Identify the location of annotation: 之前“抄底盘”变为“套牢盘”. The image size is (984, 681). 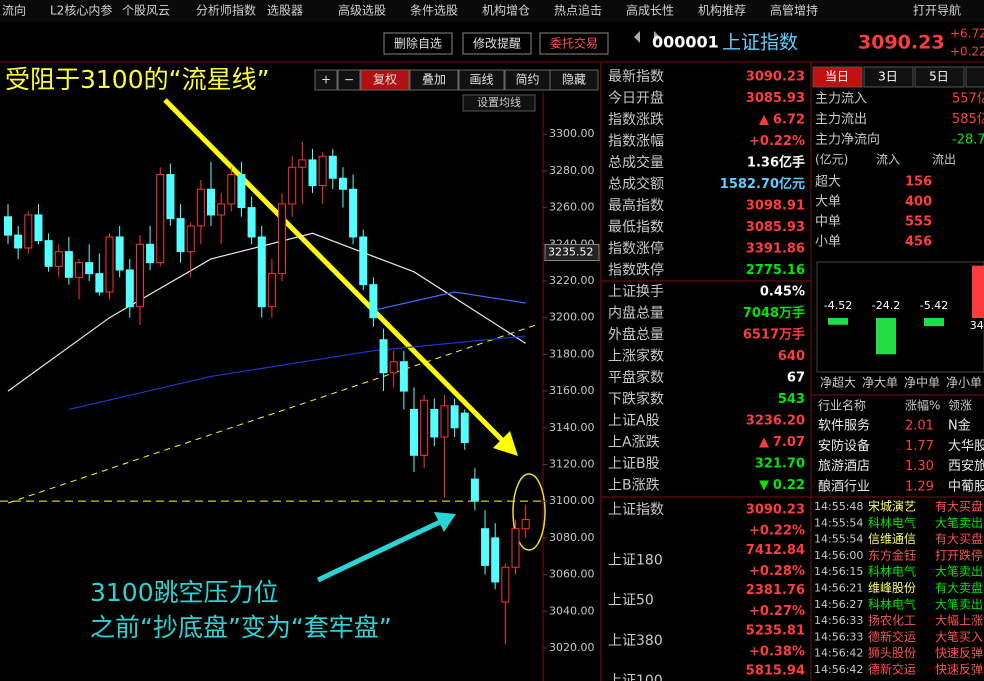
(241, 627).